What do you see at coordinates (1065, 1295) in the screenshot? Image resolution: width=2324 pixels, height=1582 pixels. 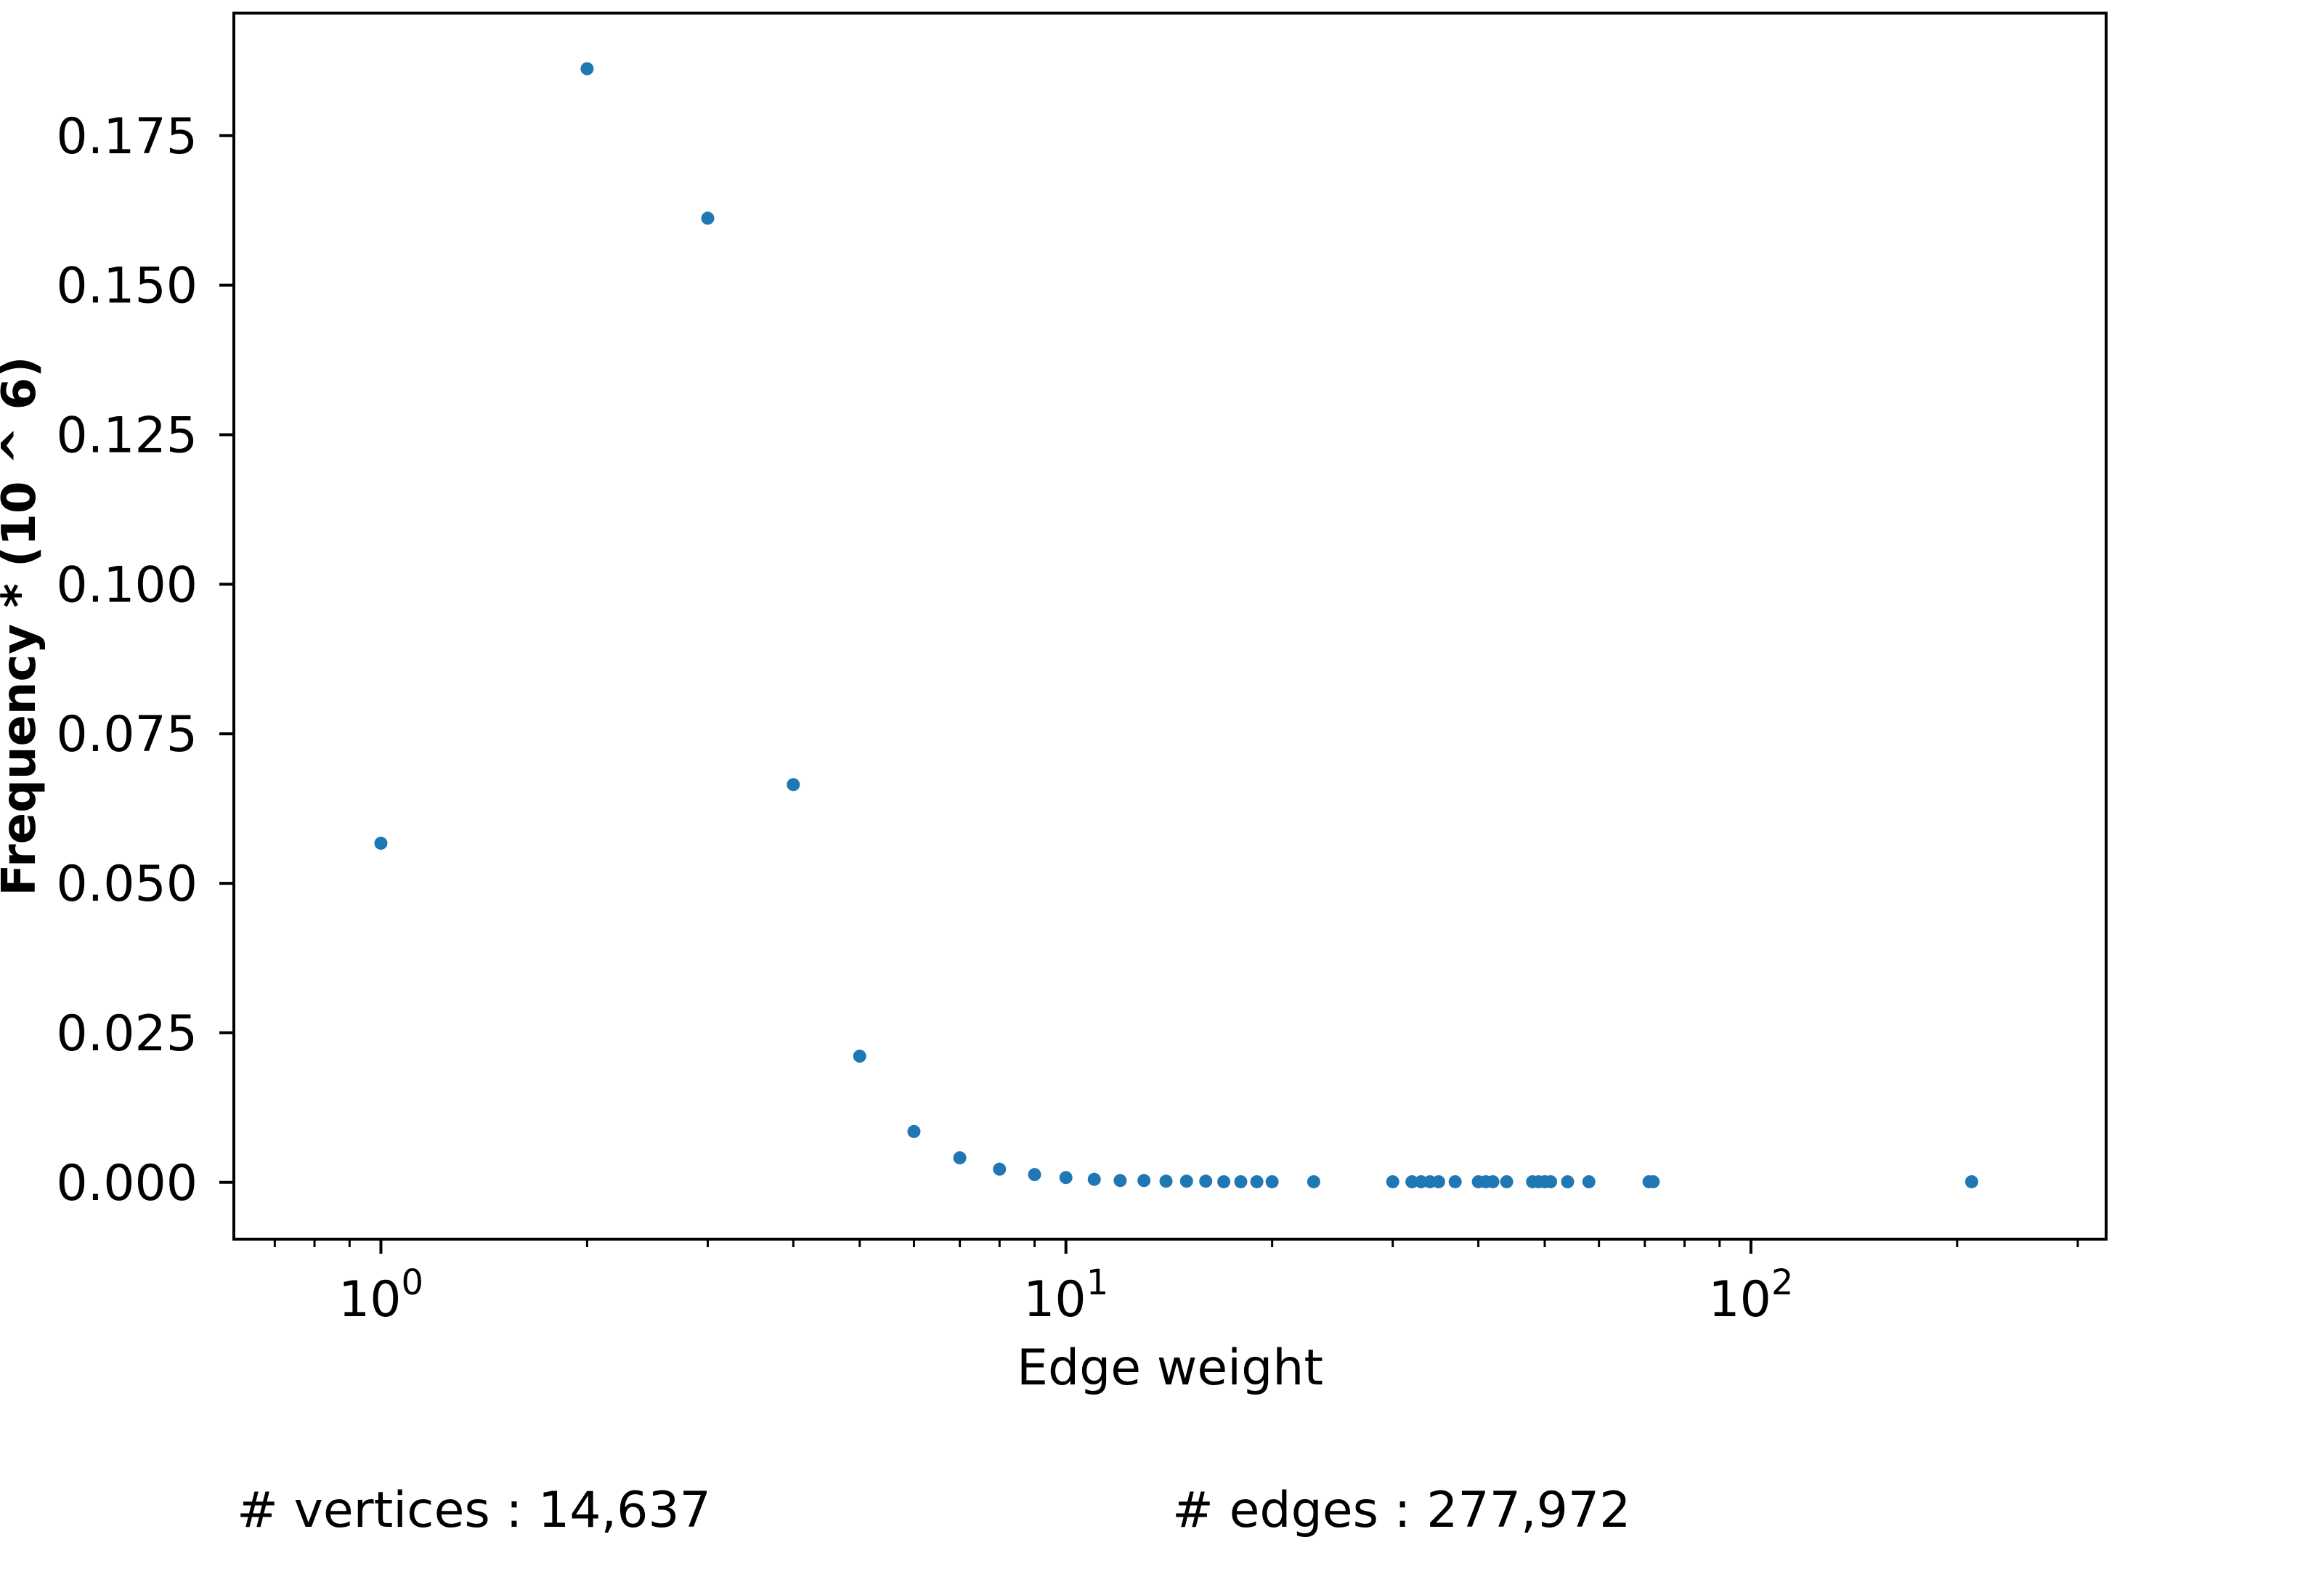 I see `x-tick-label: 10¹` at bounding box center [1065, 1295].